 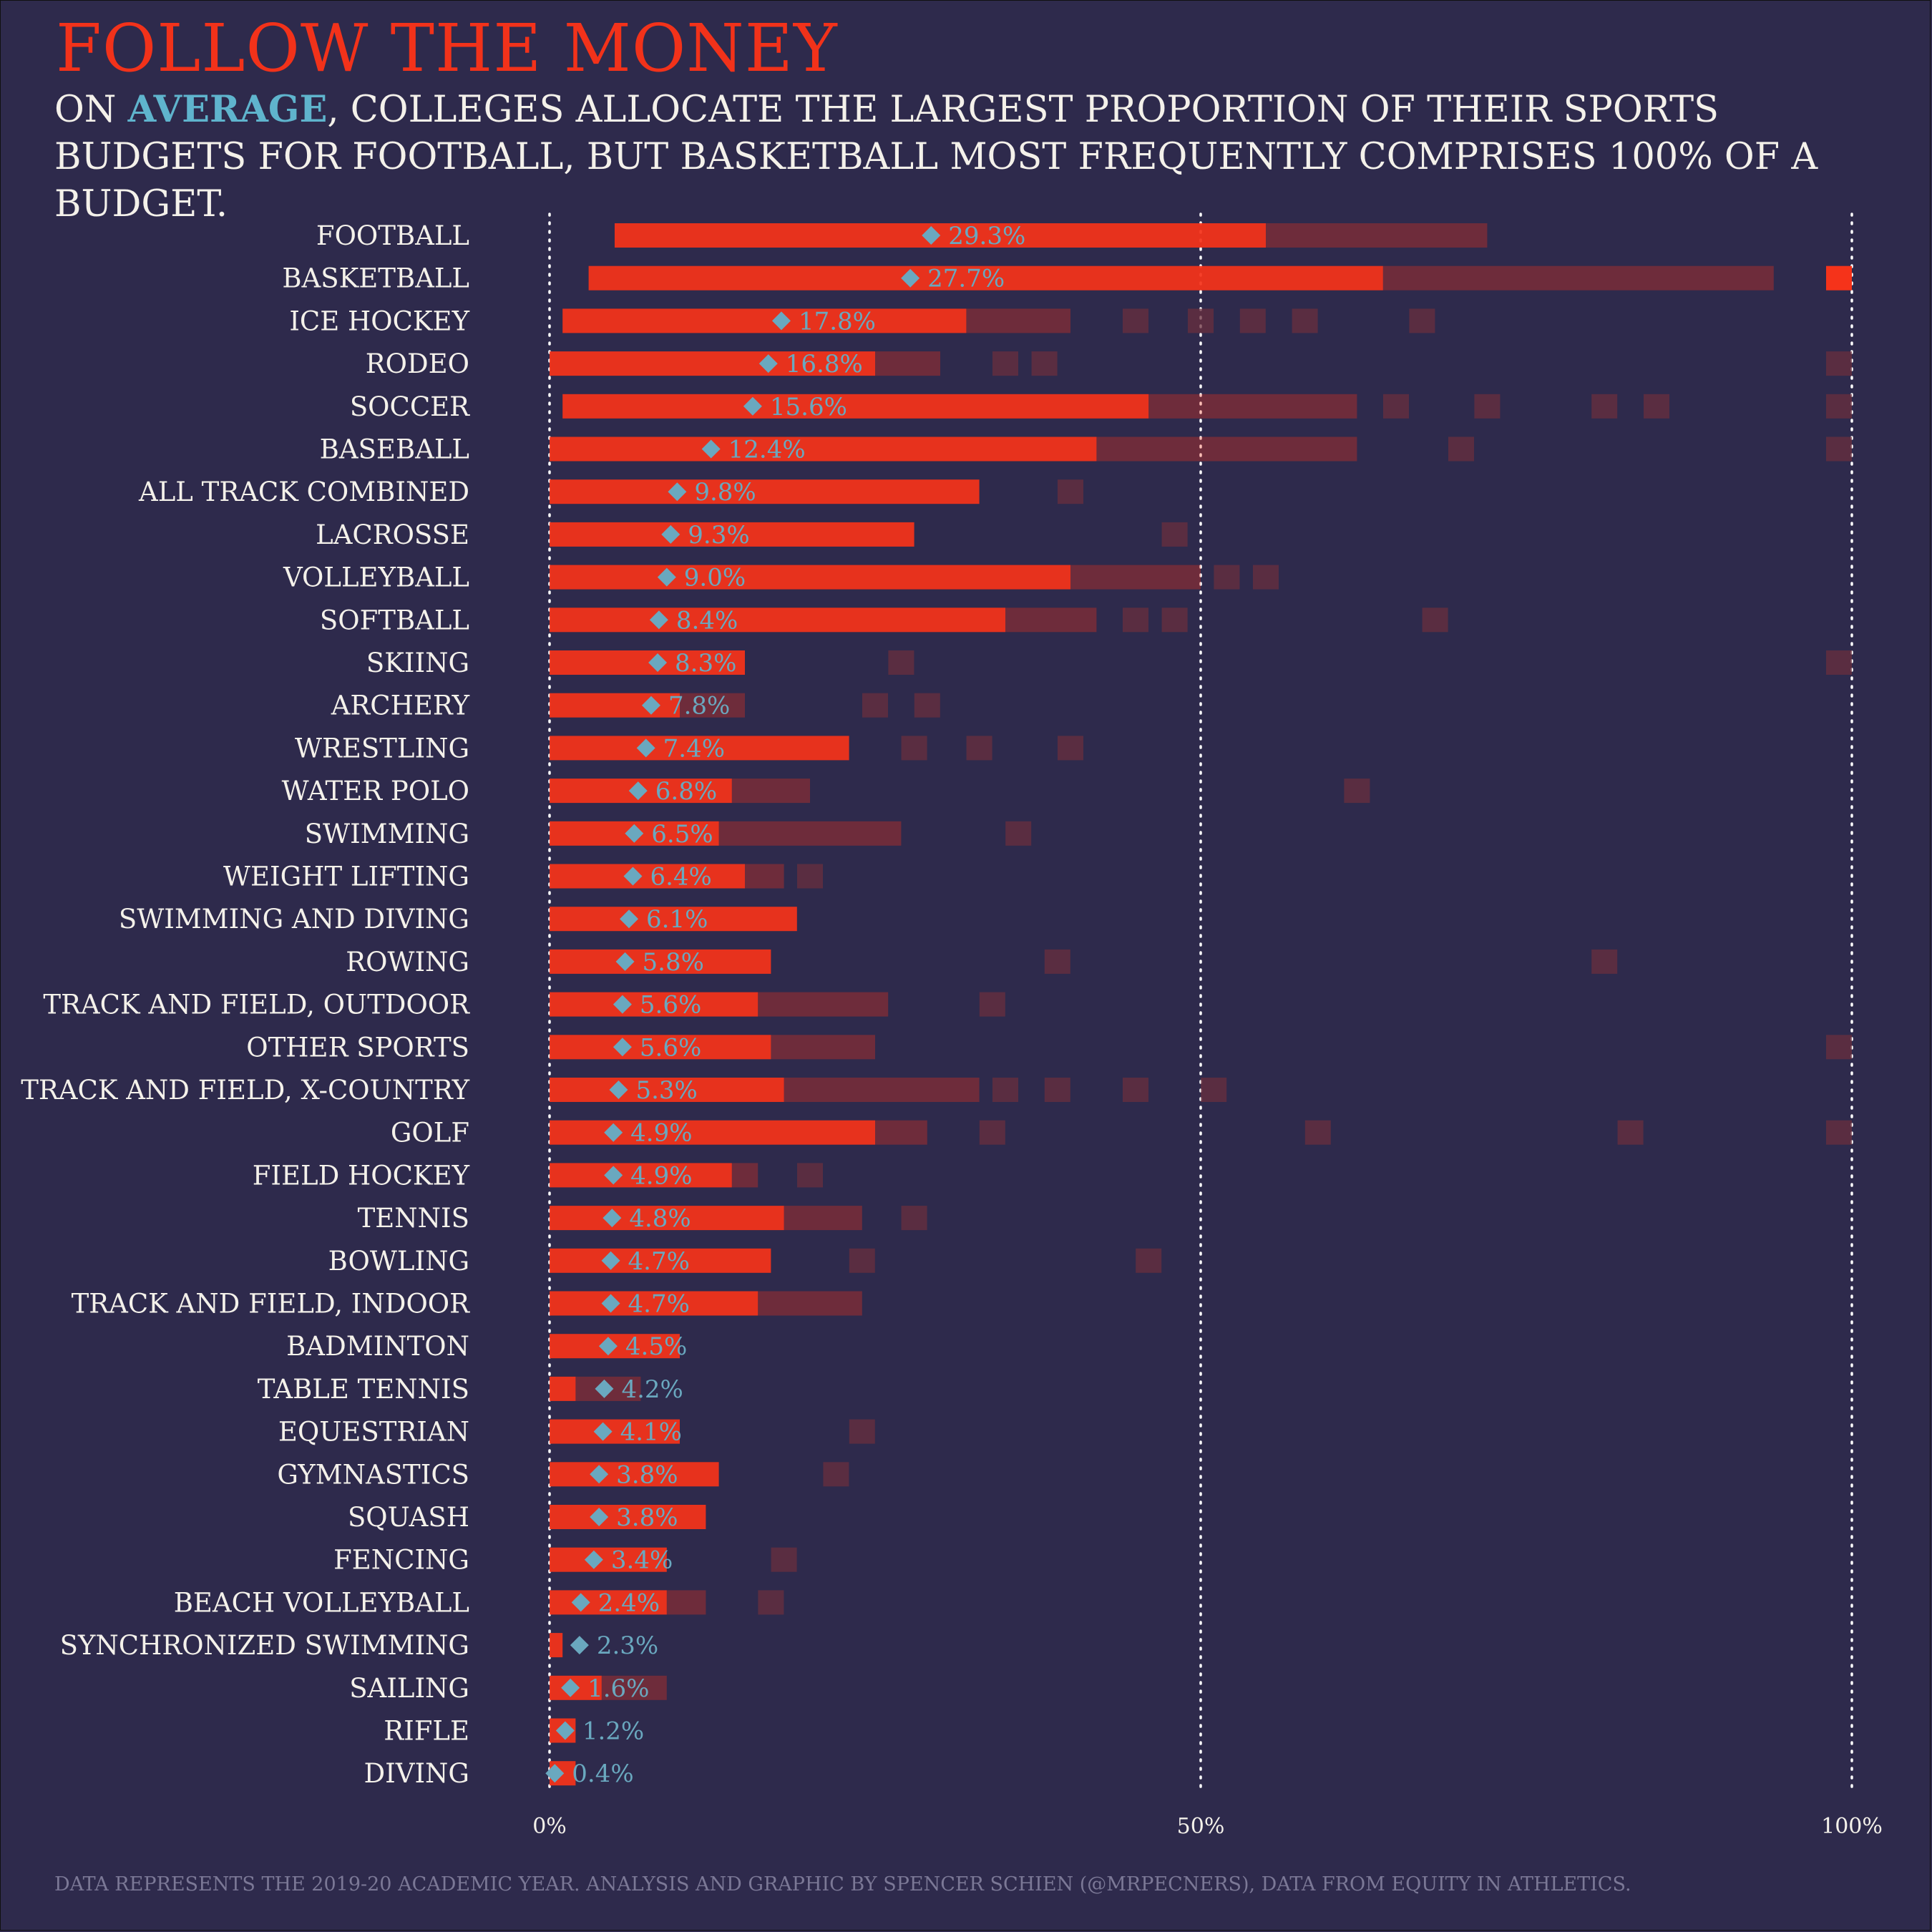 I want to click on category-label: RODEO, so click(x=417, y=363).